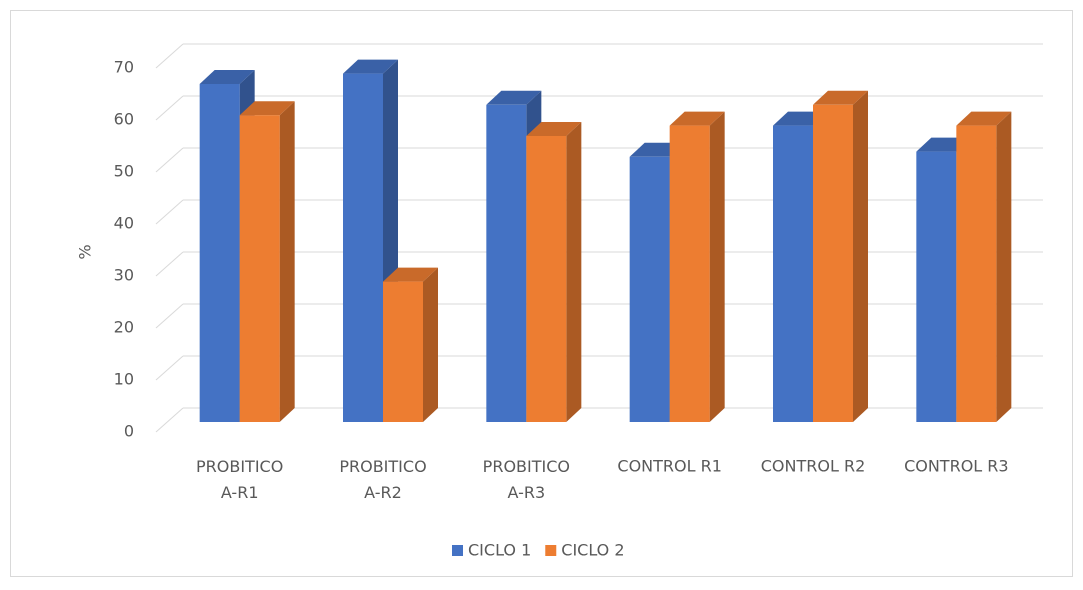 The image size is (1083, 590). What do you see at coordinates (124, 379) in the screenshot?
I see `y-tick-label: 10` at bounding box center [124, 379].